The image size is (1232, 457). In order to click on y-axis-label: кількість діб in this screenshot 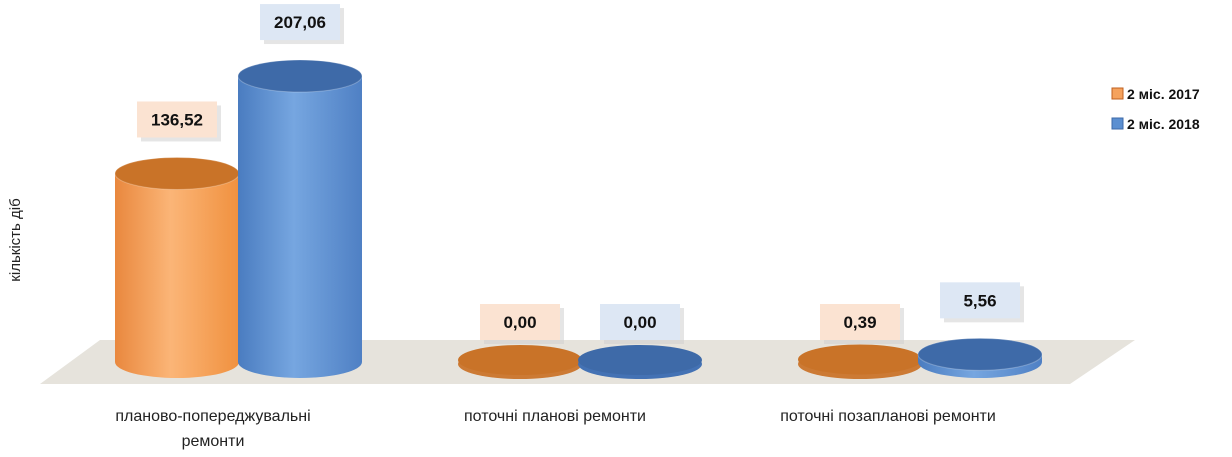, I will do `click(15, 239)`.